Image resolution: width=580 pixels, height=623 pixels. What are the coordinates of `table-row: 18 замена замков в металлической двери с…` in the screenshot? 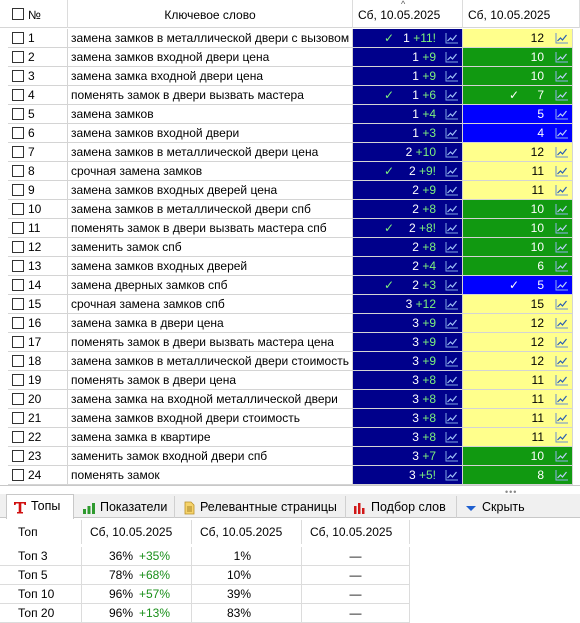 It's located at (290, 361).